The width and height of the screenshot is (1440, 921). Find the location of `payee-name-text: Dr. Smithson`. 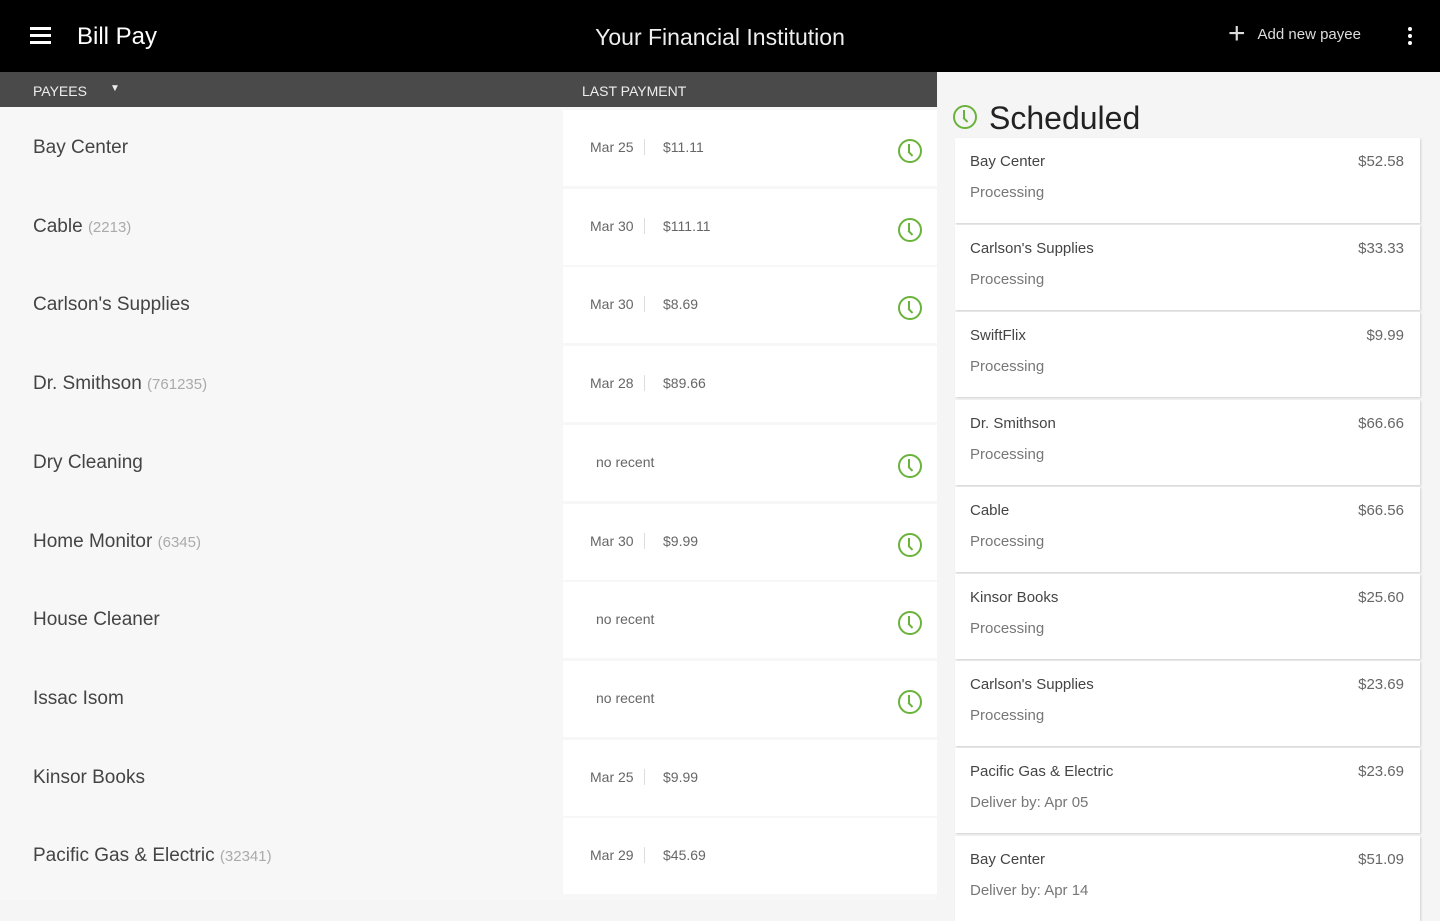

payee-name-text: Dr. Smithson is located at coordinates (87, 384).